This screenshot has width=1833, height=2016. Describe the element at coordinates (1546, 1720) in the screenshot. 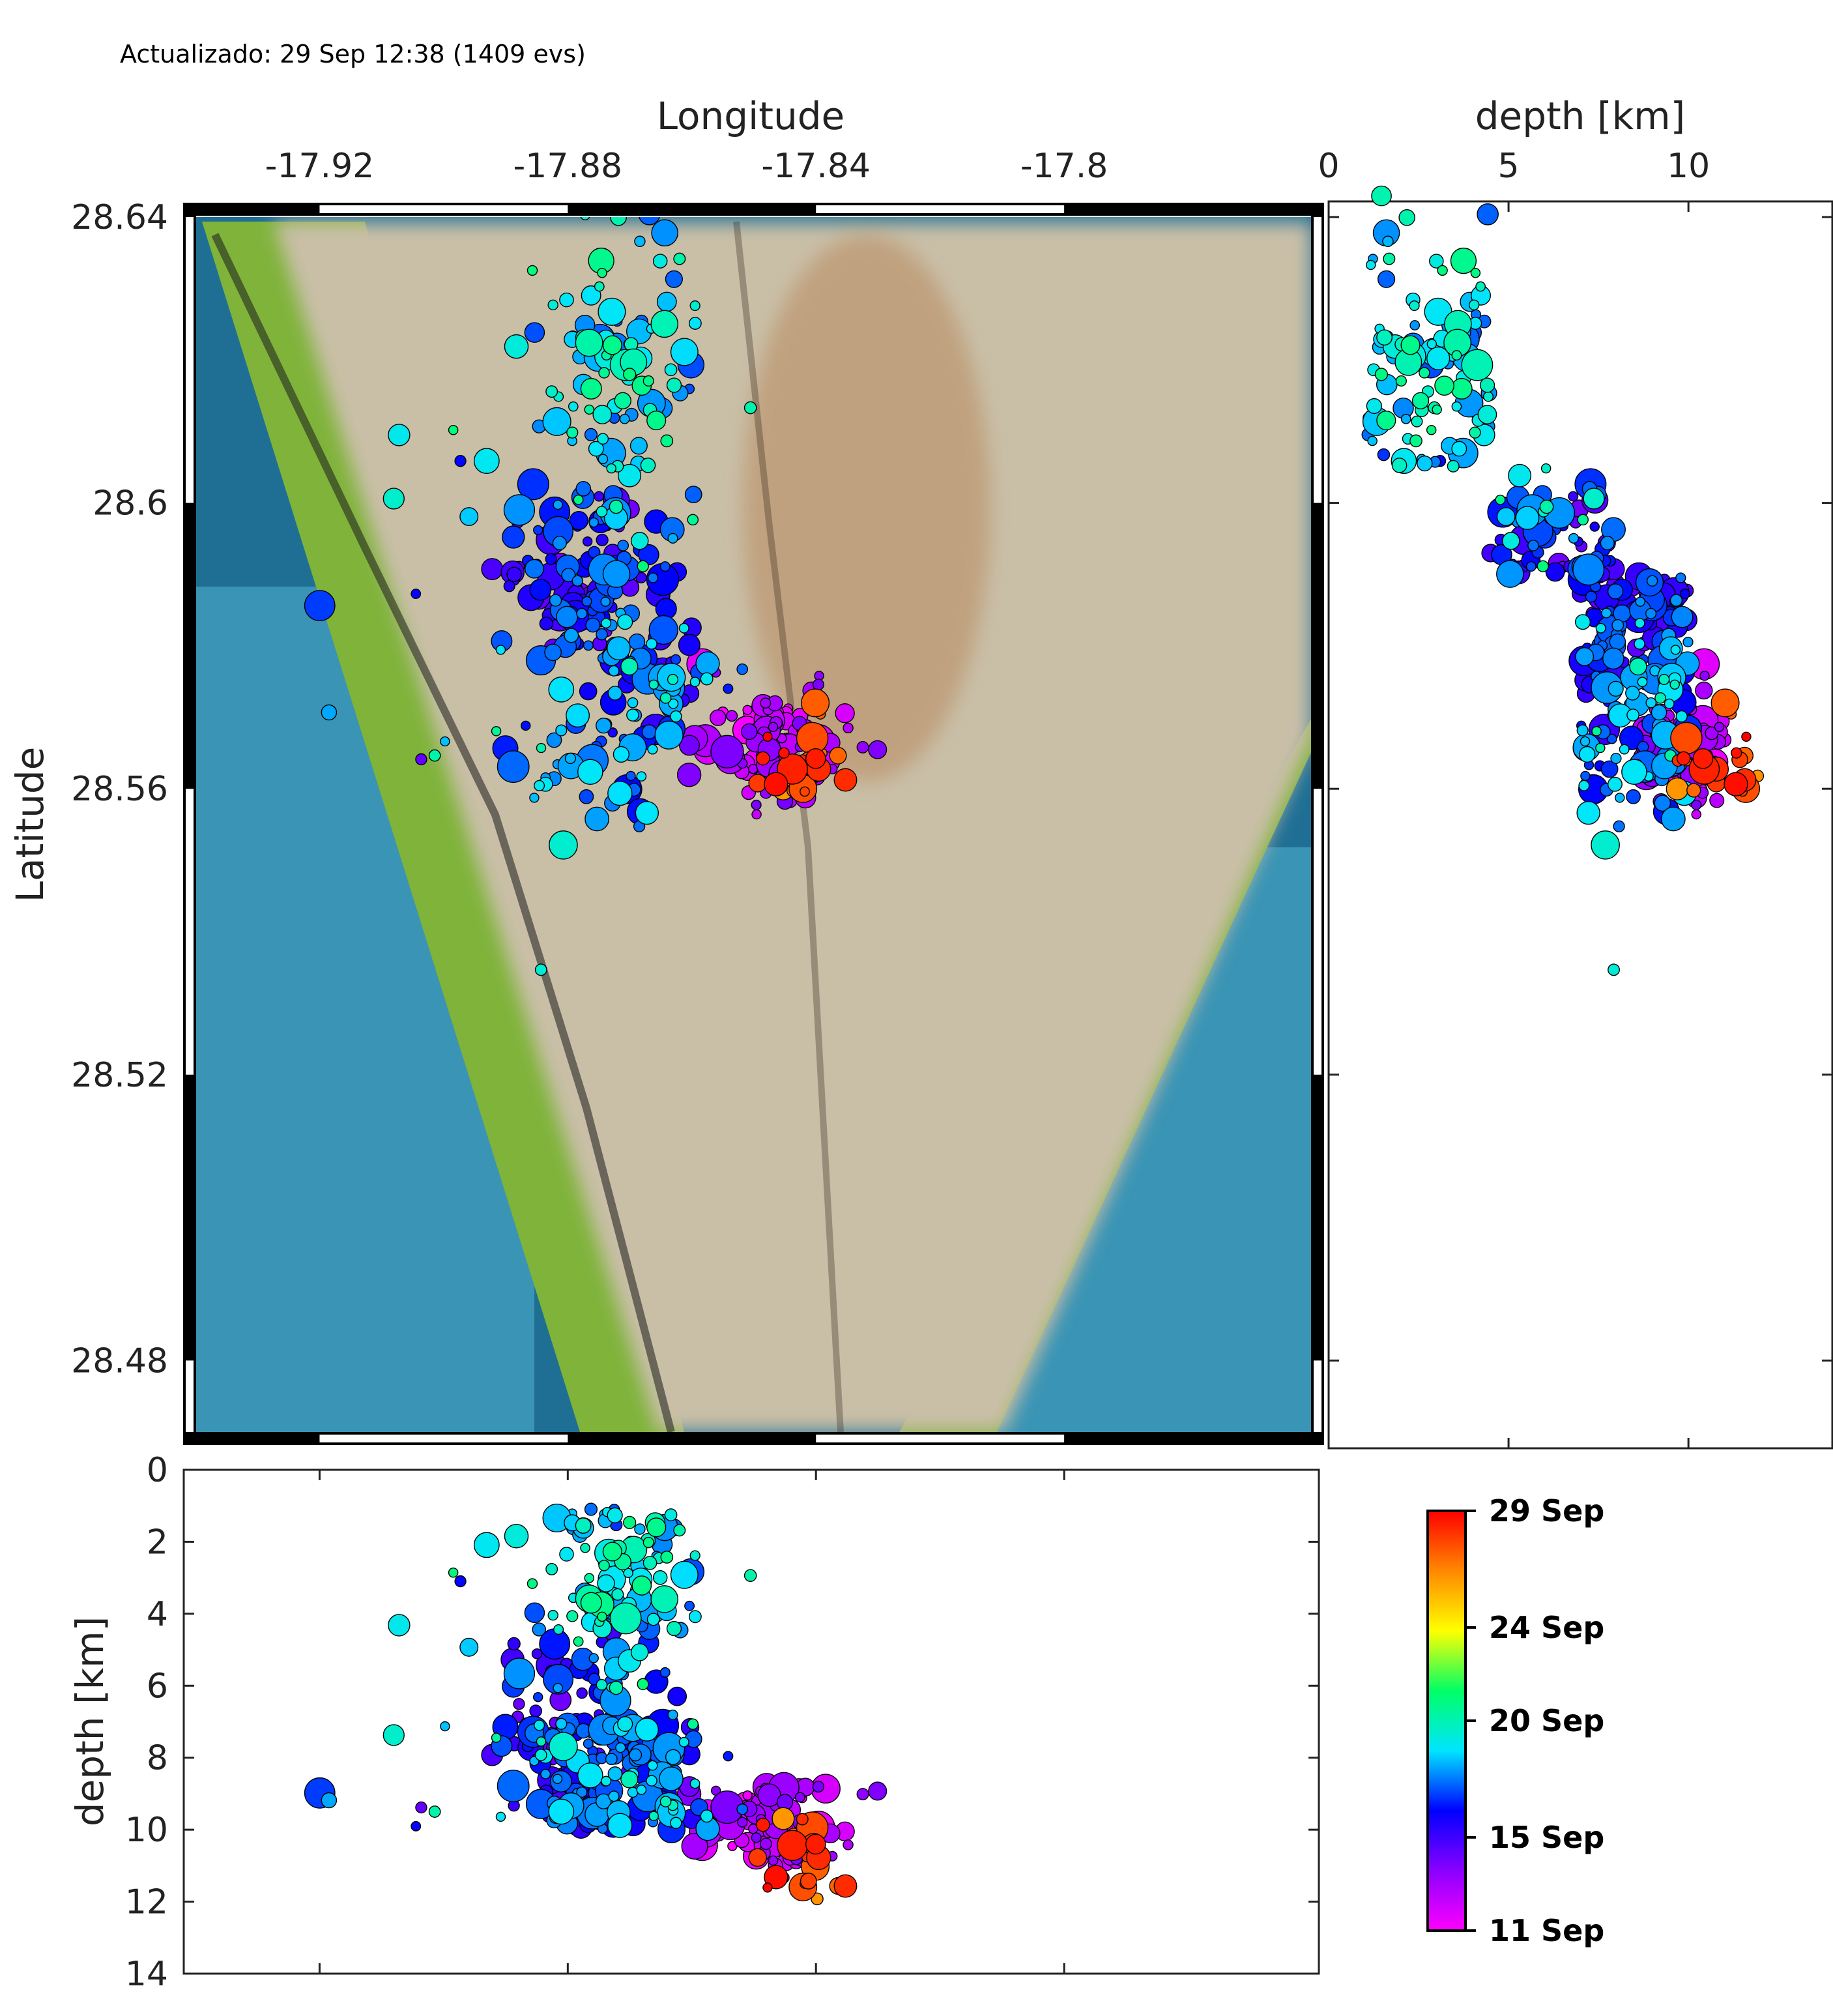

I see `colorbar-tick-label: 20 Sep` at that location.